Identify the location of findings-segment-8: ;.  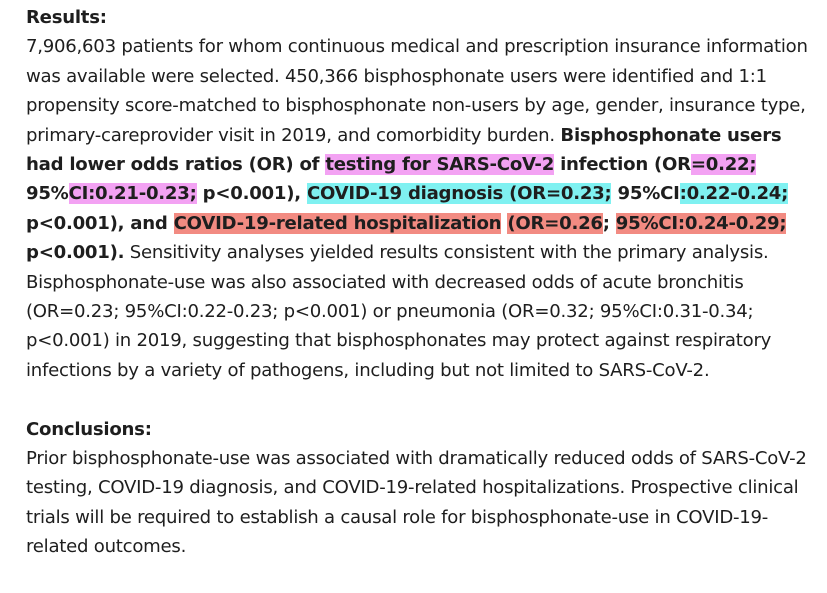
(609, 223).